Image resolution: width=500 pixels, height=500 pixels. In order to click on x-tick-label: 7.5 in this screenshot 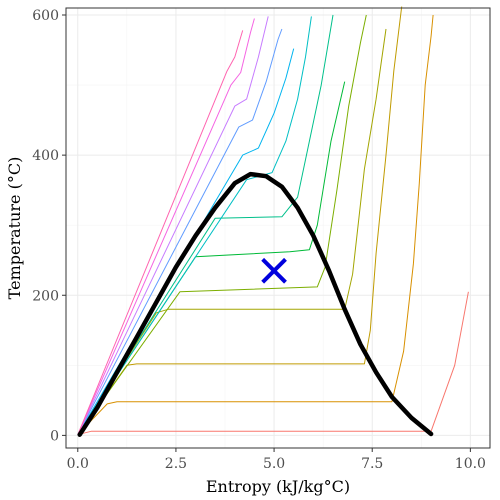, I will do `click(372, 464)`.